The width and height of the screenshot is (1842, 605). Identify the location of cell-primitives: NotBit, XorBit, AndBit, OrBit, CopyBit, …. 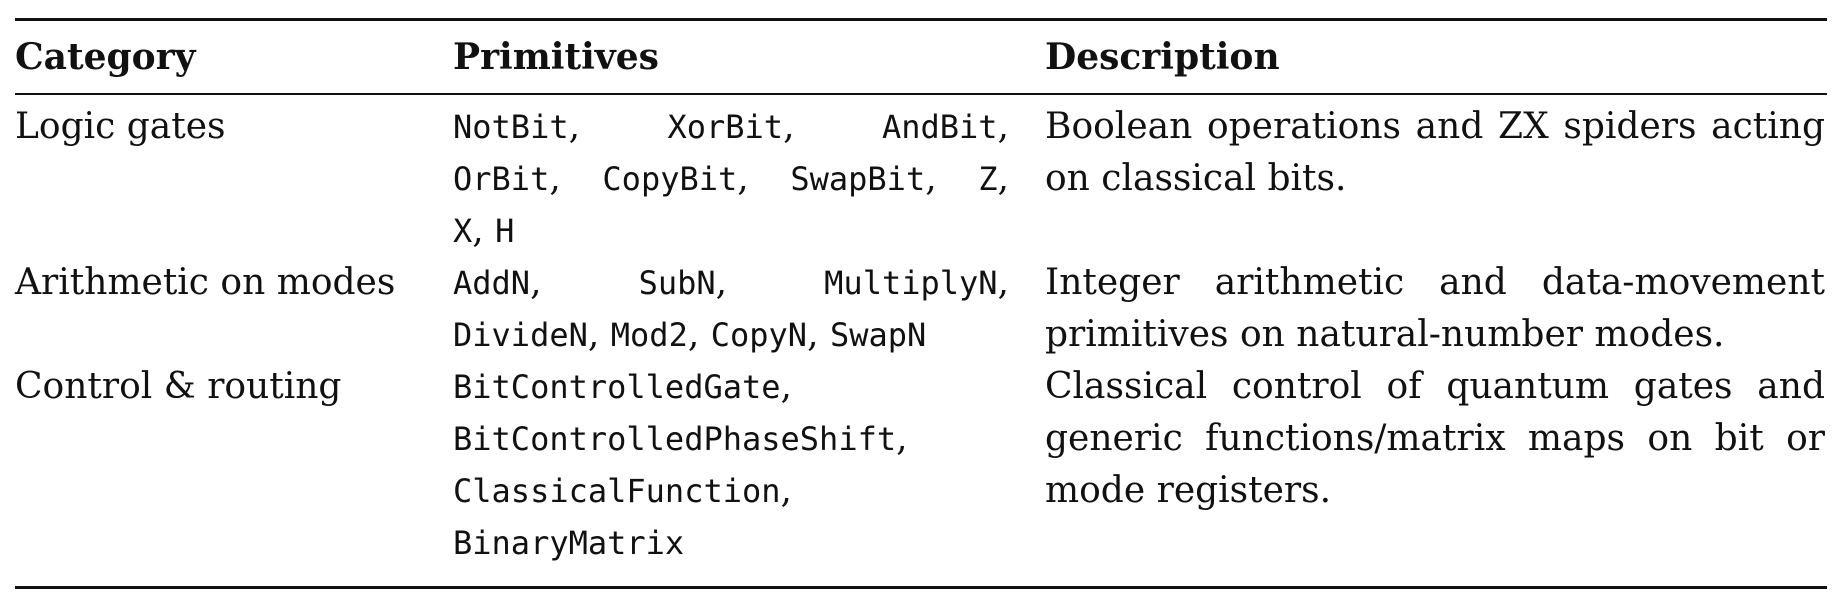
(731, 179).